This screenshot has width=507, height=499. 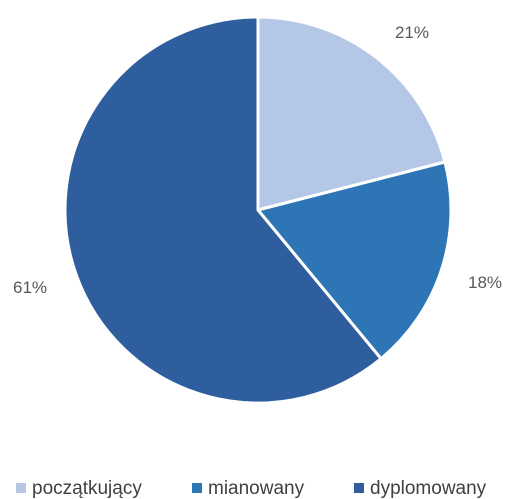 What do you see at coordinates (21, 488) in the screenshot?
I see `legend-swatch-poczatkujacy` at bounding box center [21, 488].